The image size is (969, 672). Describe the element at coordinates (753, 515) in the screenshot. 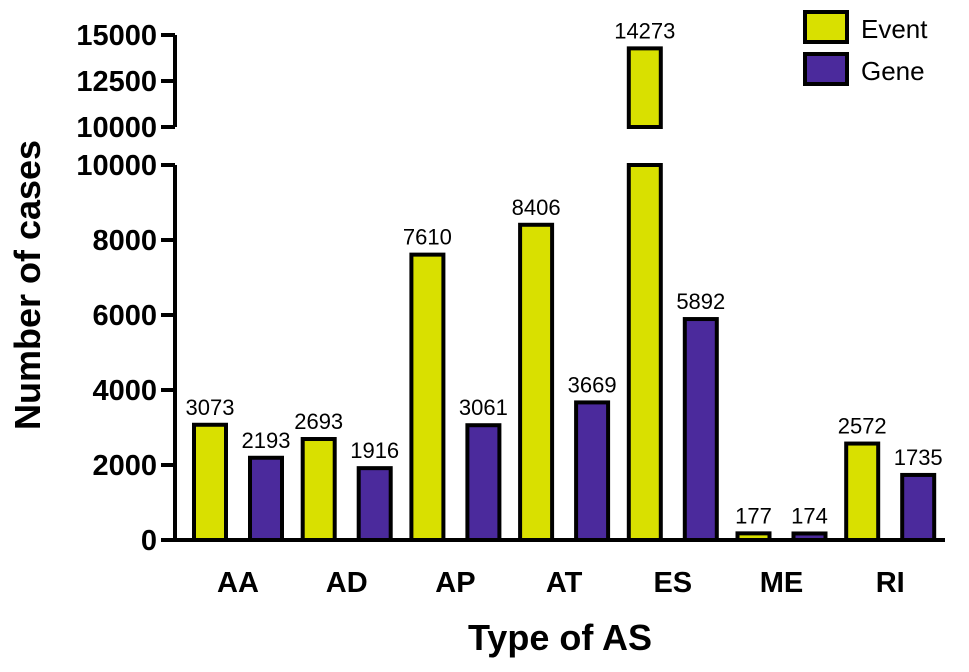

I see `data-label: 177` at that location.